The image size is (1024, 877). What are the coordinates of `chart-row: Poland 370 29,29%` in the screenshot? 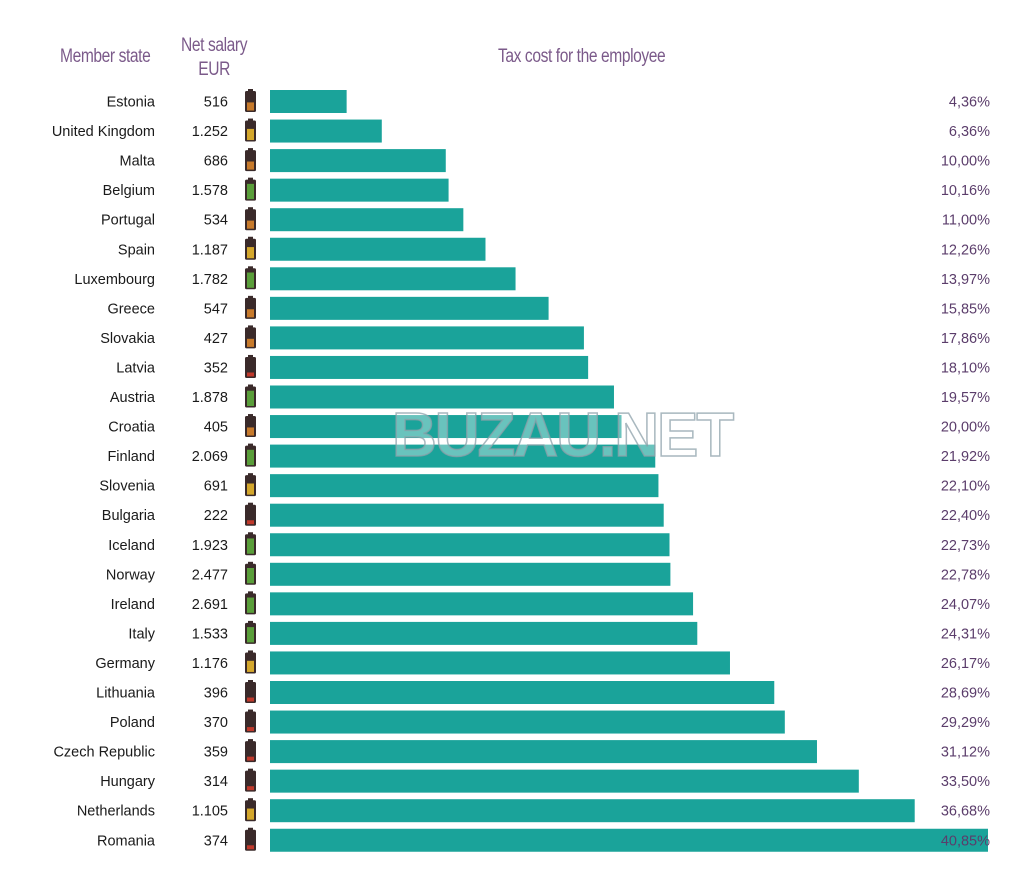 It's located at (550, 721).